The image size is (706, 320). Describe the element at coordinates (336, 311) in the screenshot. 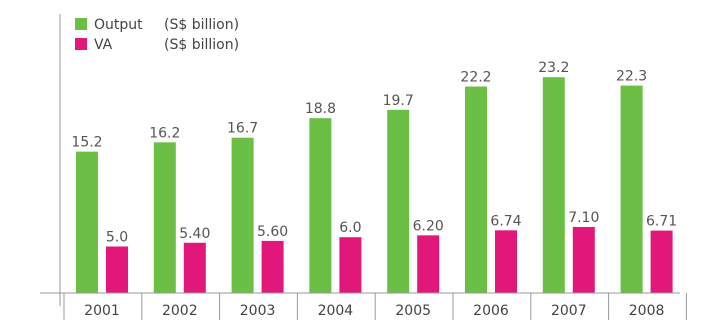

I see `x-tick-label-2004: 2004` at that location.